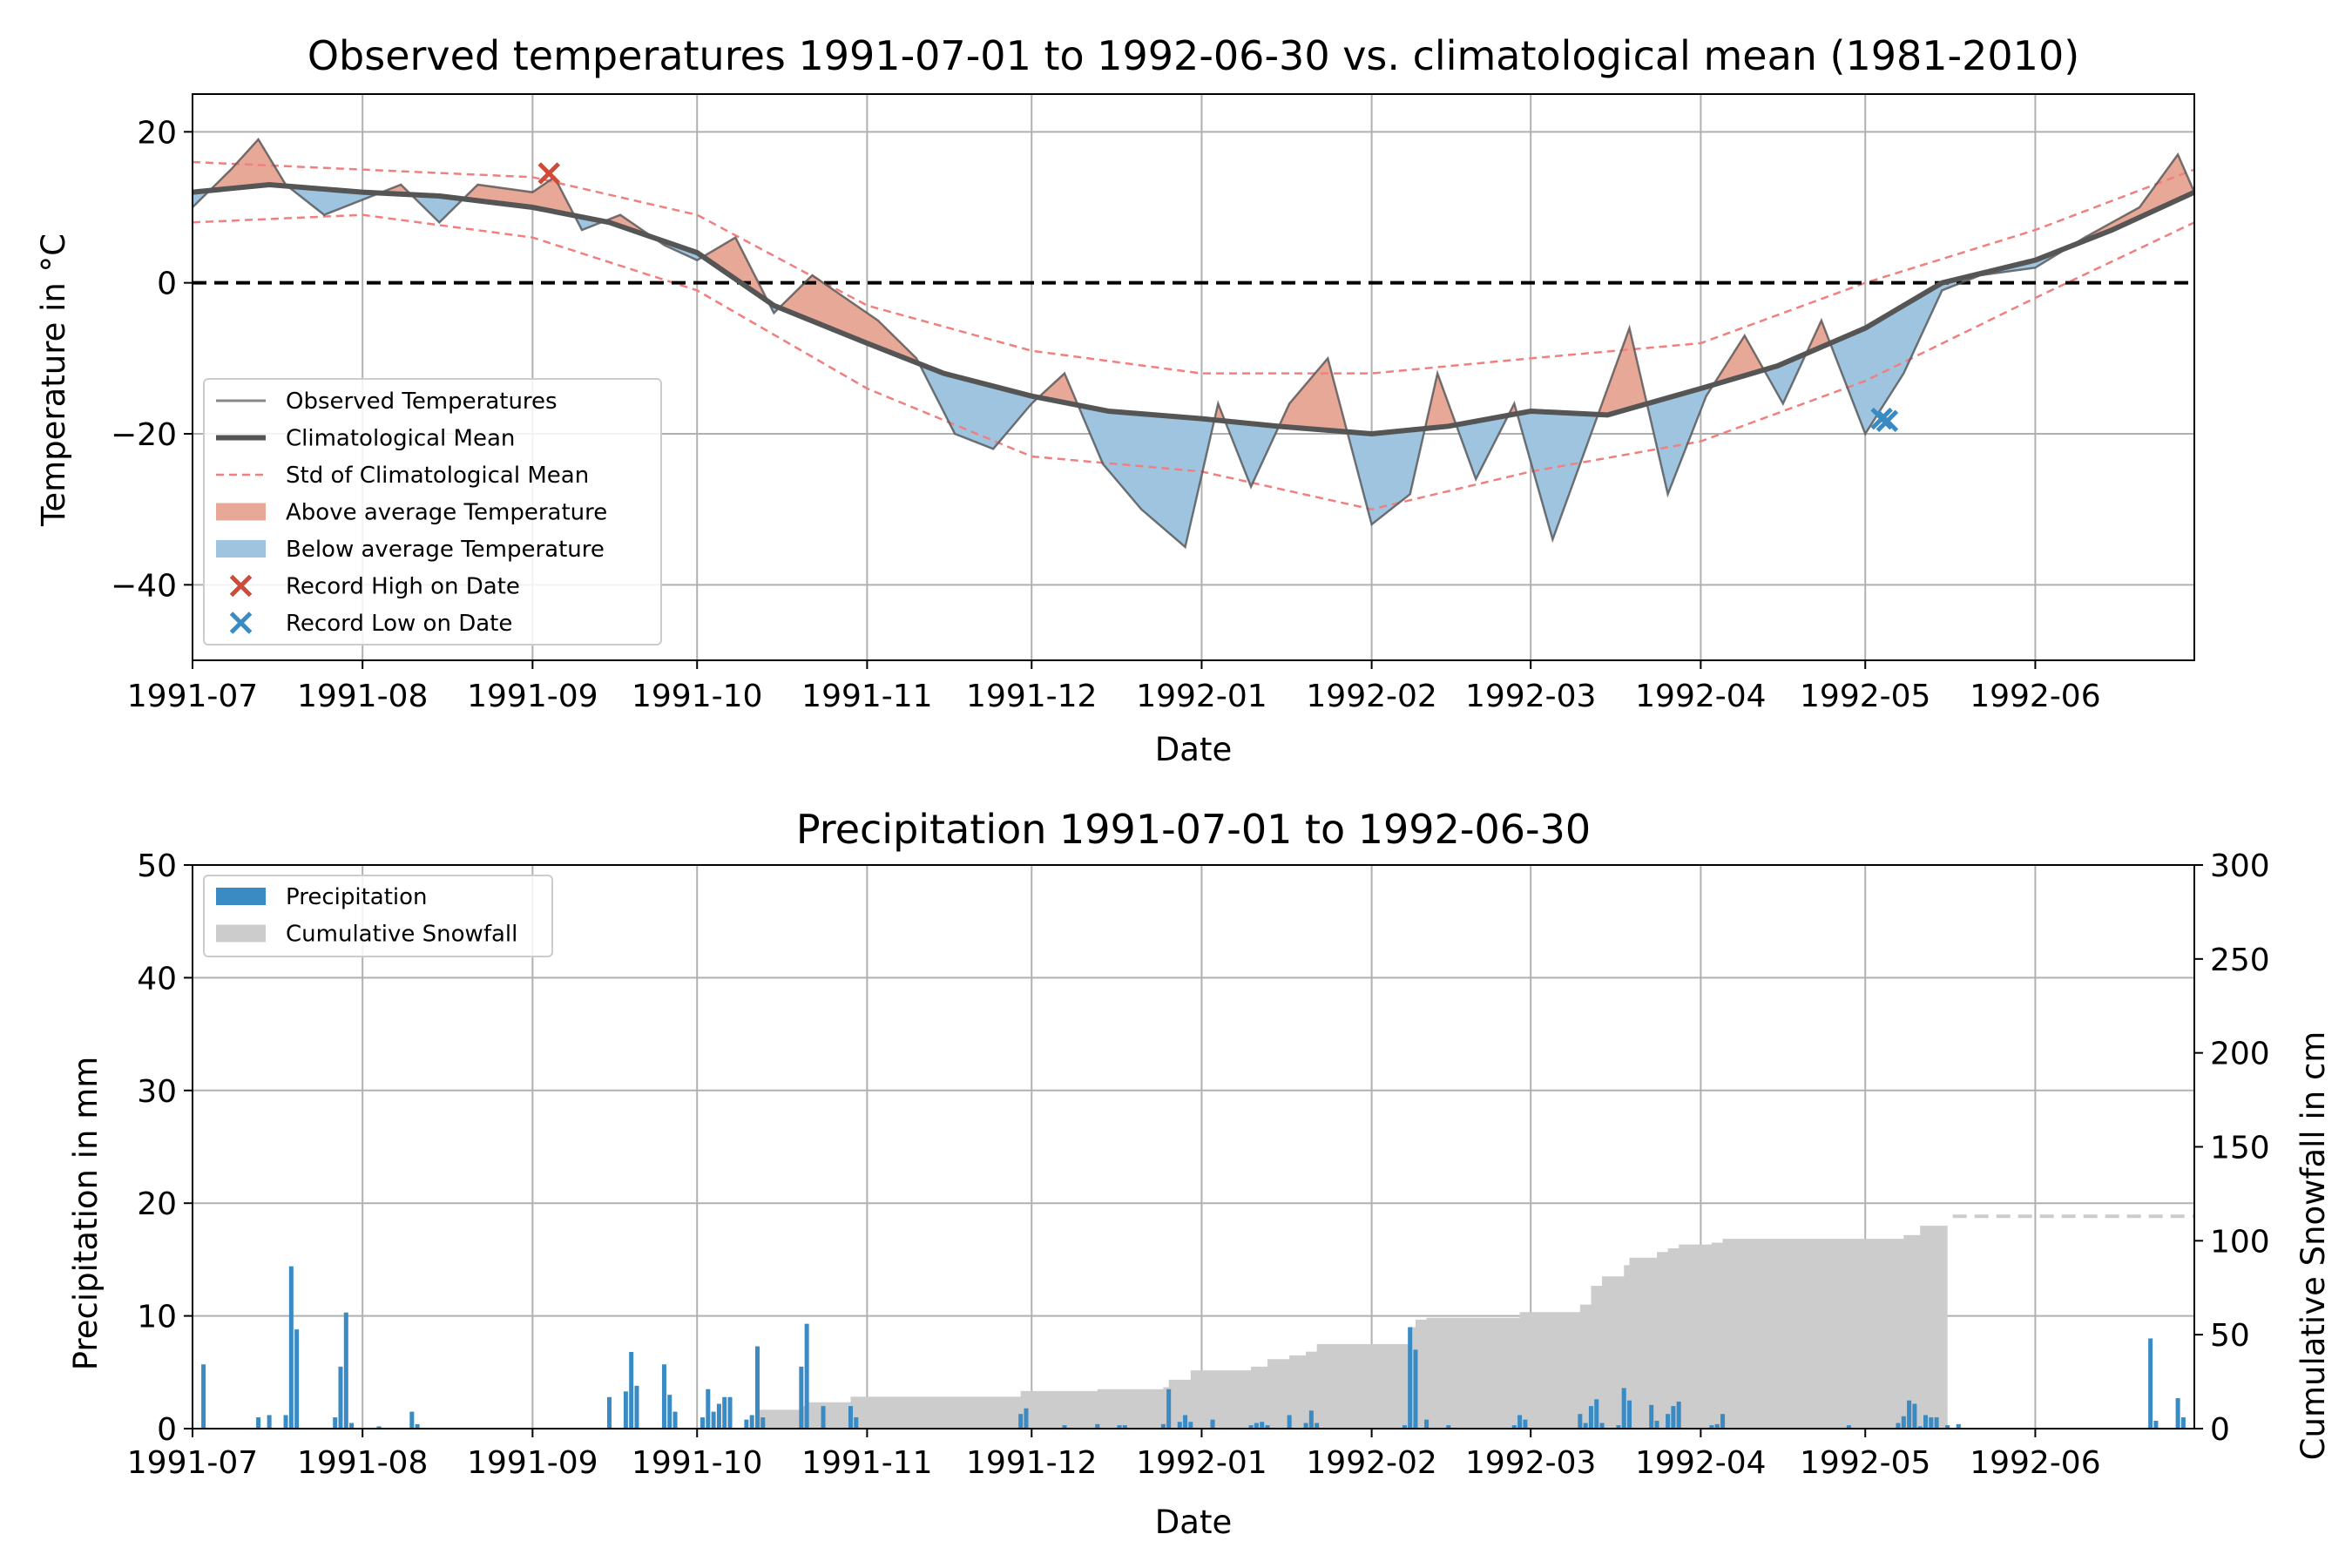  What do you see at coordinates (1193, 830) in the screenshot?
I see `precipitation-chart-title: Precipitation 1991-07-01 to 1992-06-30` at bounding box center [1193, 830].